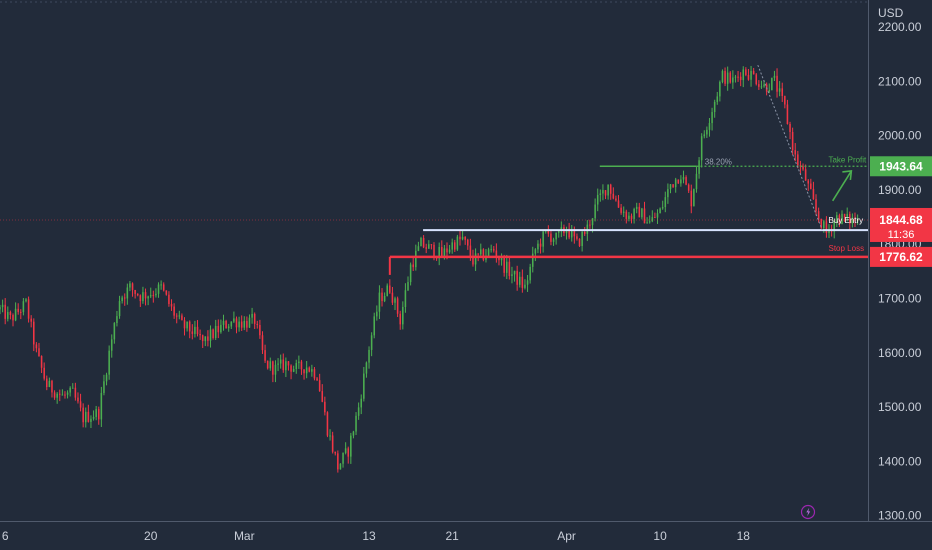 This screenshot has width=932, height=550. What do you see at coordinates (808, 512) in the screenshot?
I see `lightning-icon` at bounding box center [808, 512].